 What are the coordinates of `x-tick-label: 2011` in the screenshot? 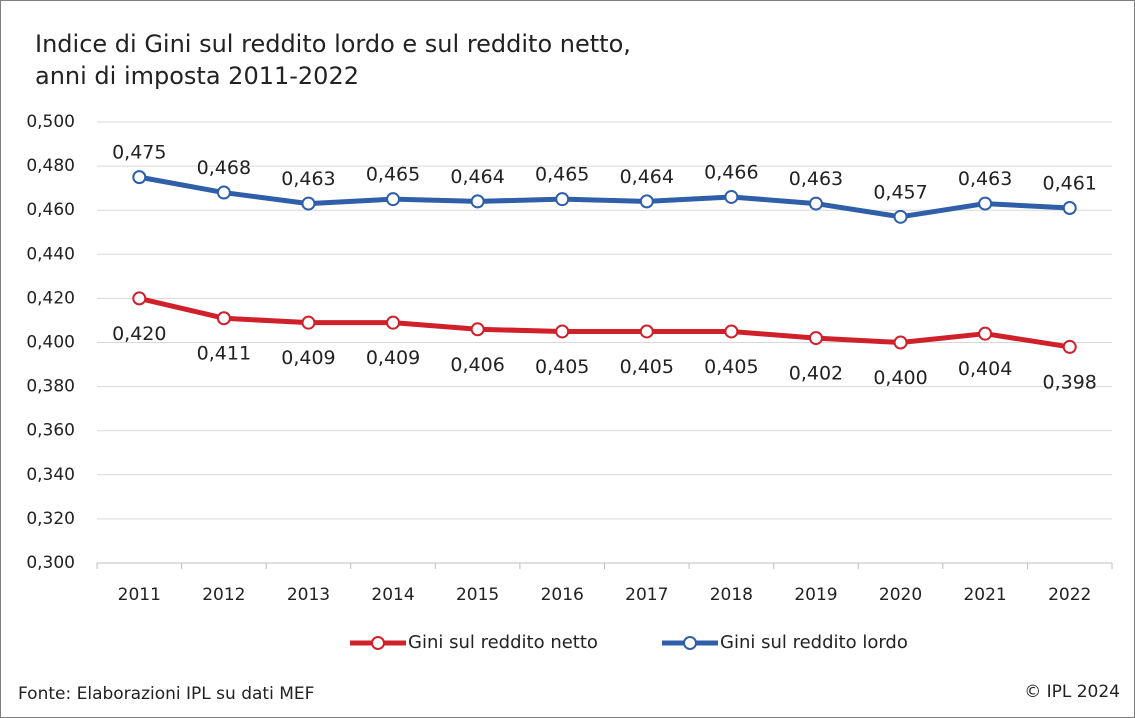 It's located at (139, 595).